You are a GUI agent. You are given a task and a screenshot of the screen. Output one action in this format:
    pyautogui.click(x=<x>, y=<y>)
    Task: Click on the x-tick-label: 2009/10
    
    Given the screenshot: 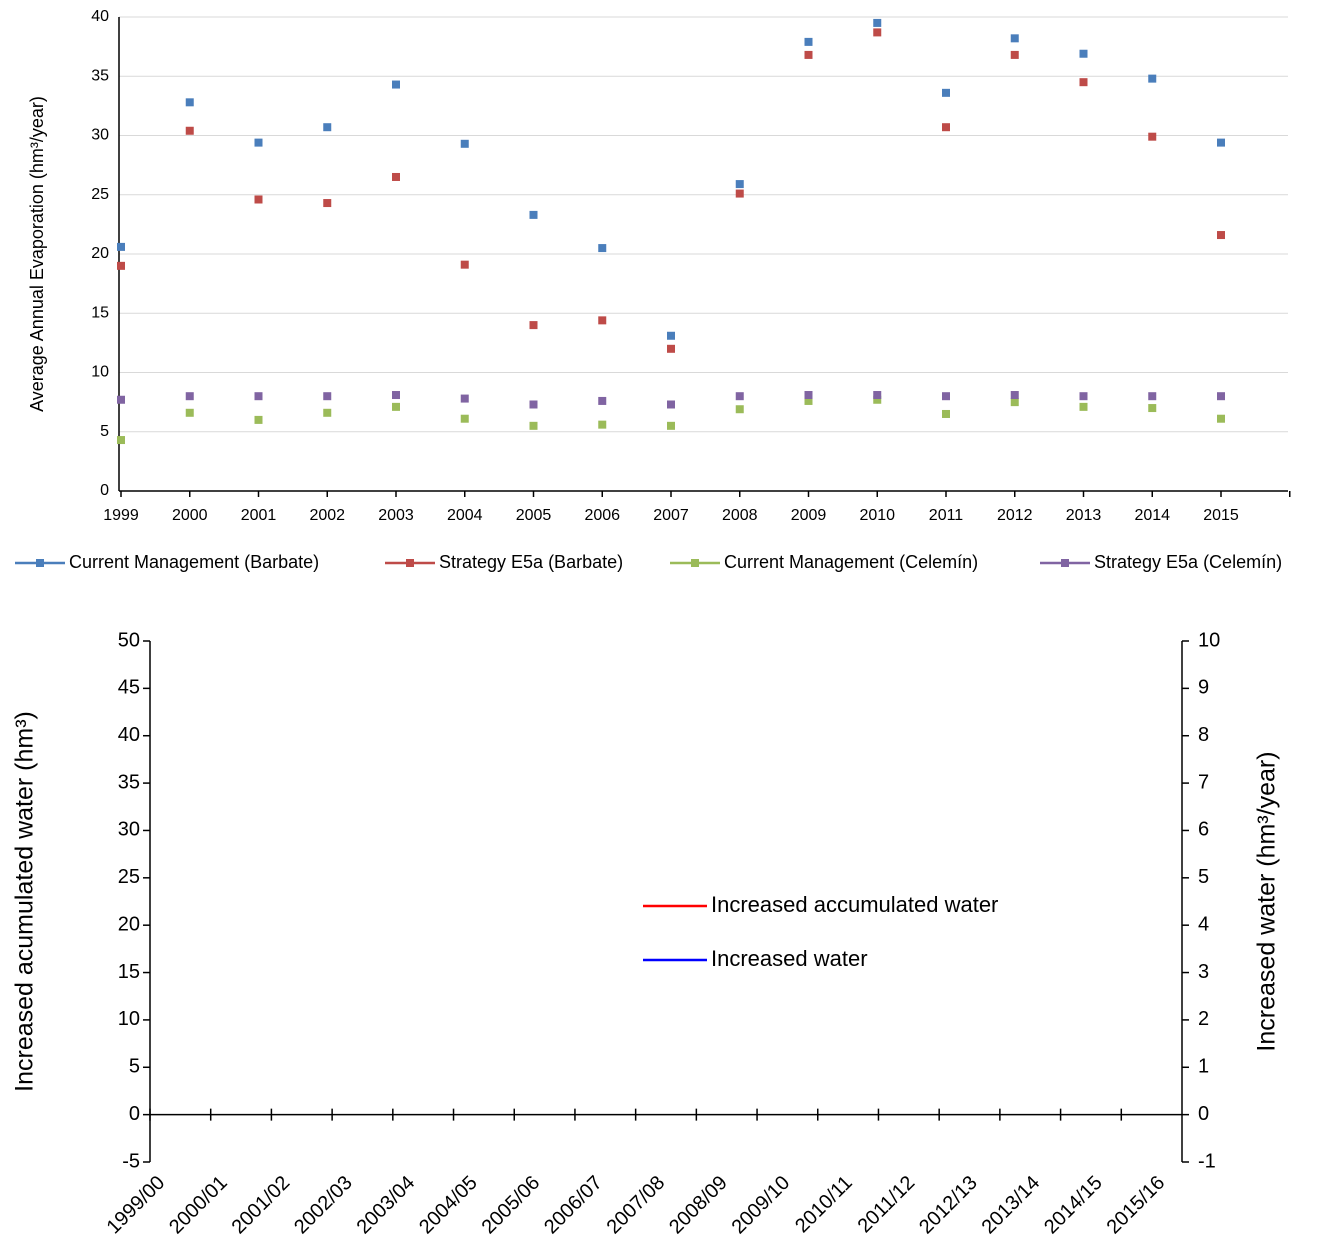 What is the action you would take?
    pyautogui.click(x=761, y=1205)
    